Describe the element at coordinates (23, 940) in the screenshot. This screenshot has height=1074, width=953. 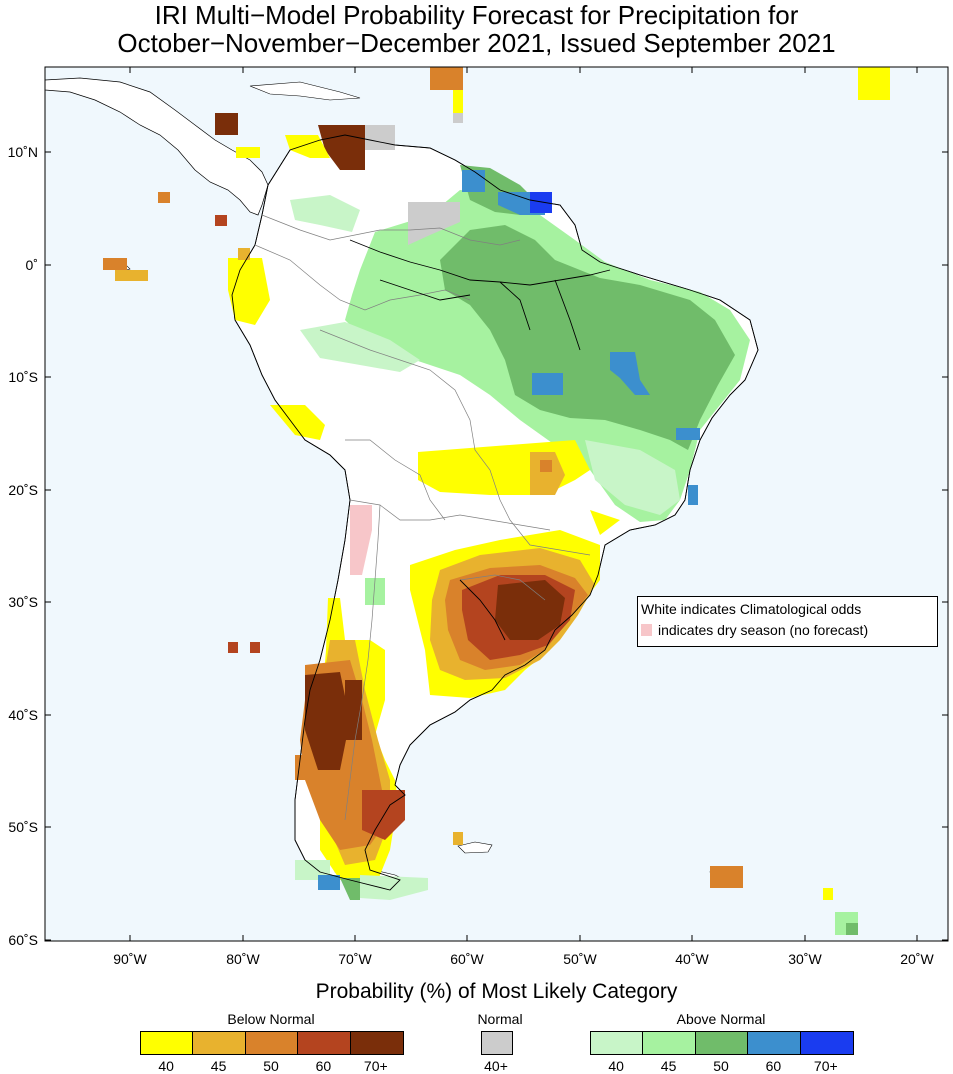
I see `lat-tick-60s: 60˚S` at that location.